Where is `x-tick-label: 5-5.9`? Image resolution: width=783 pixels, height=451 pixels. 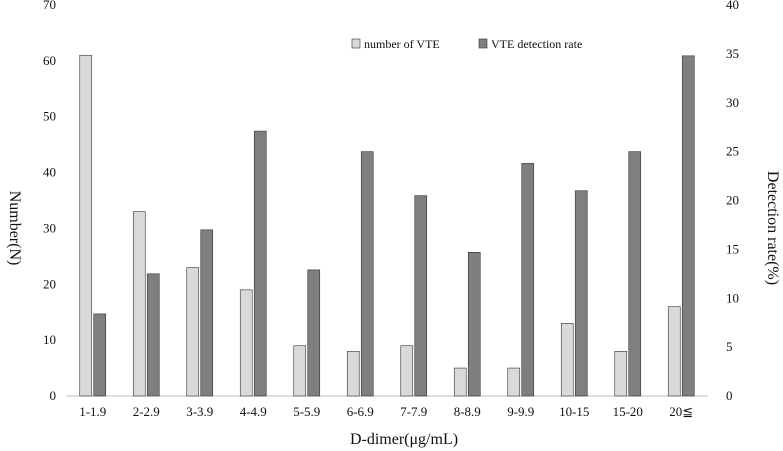 x-tick-label: 5-5.9 is located at coordinates (306, 411).